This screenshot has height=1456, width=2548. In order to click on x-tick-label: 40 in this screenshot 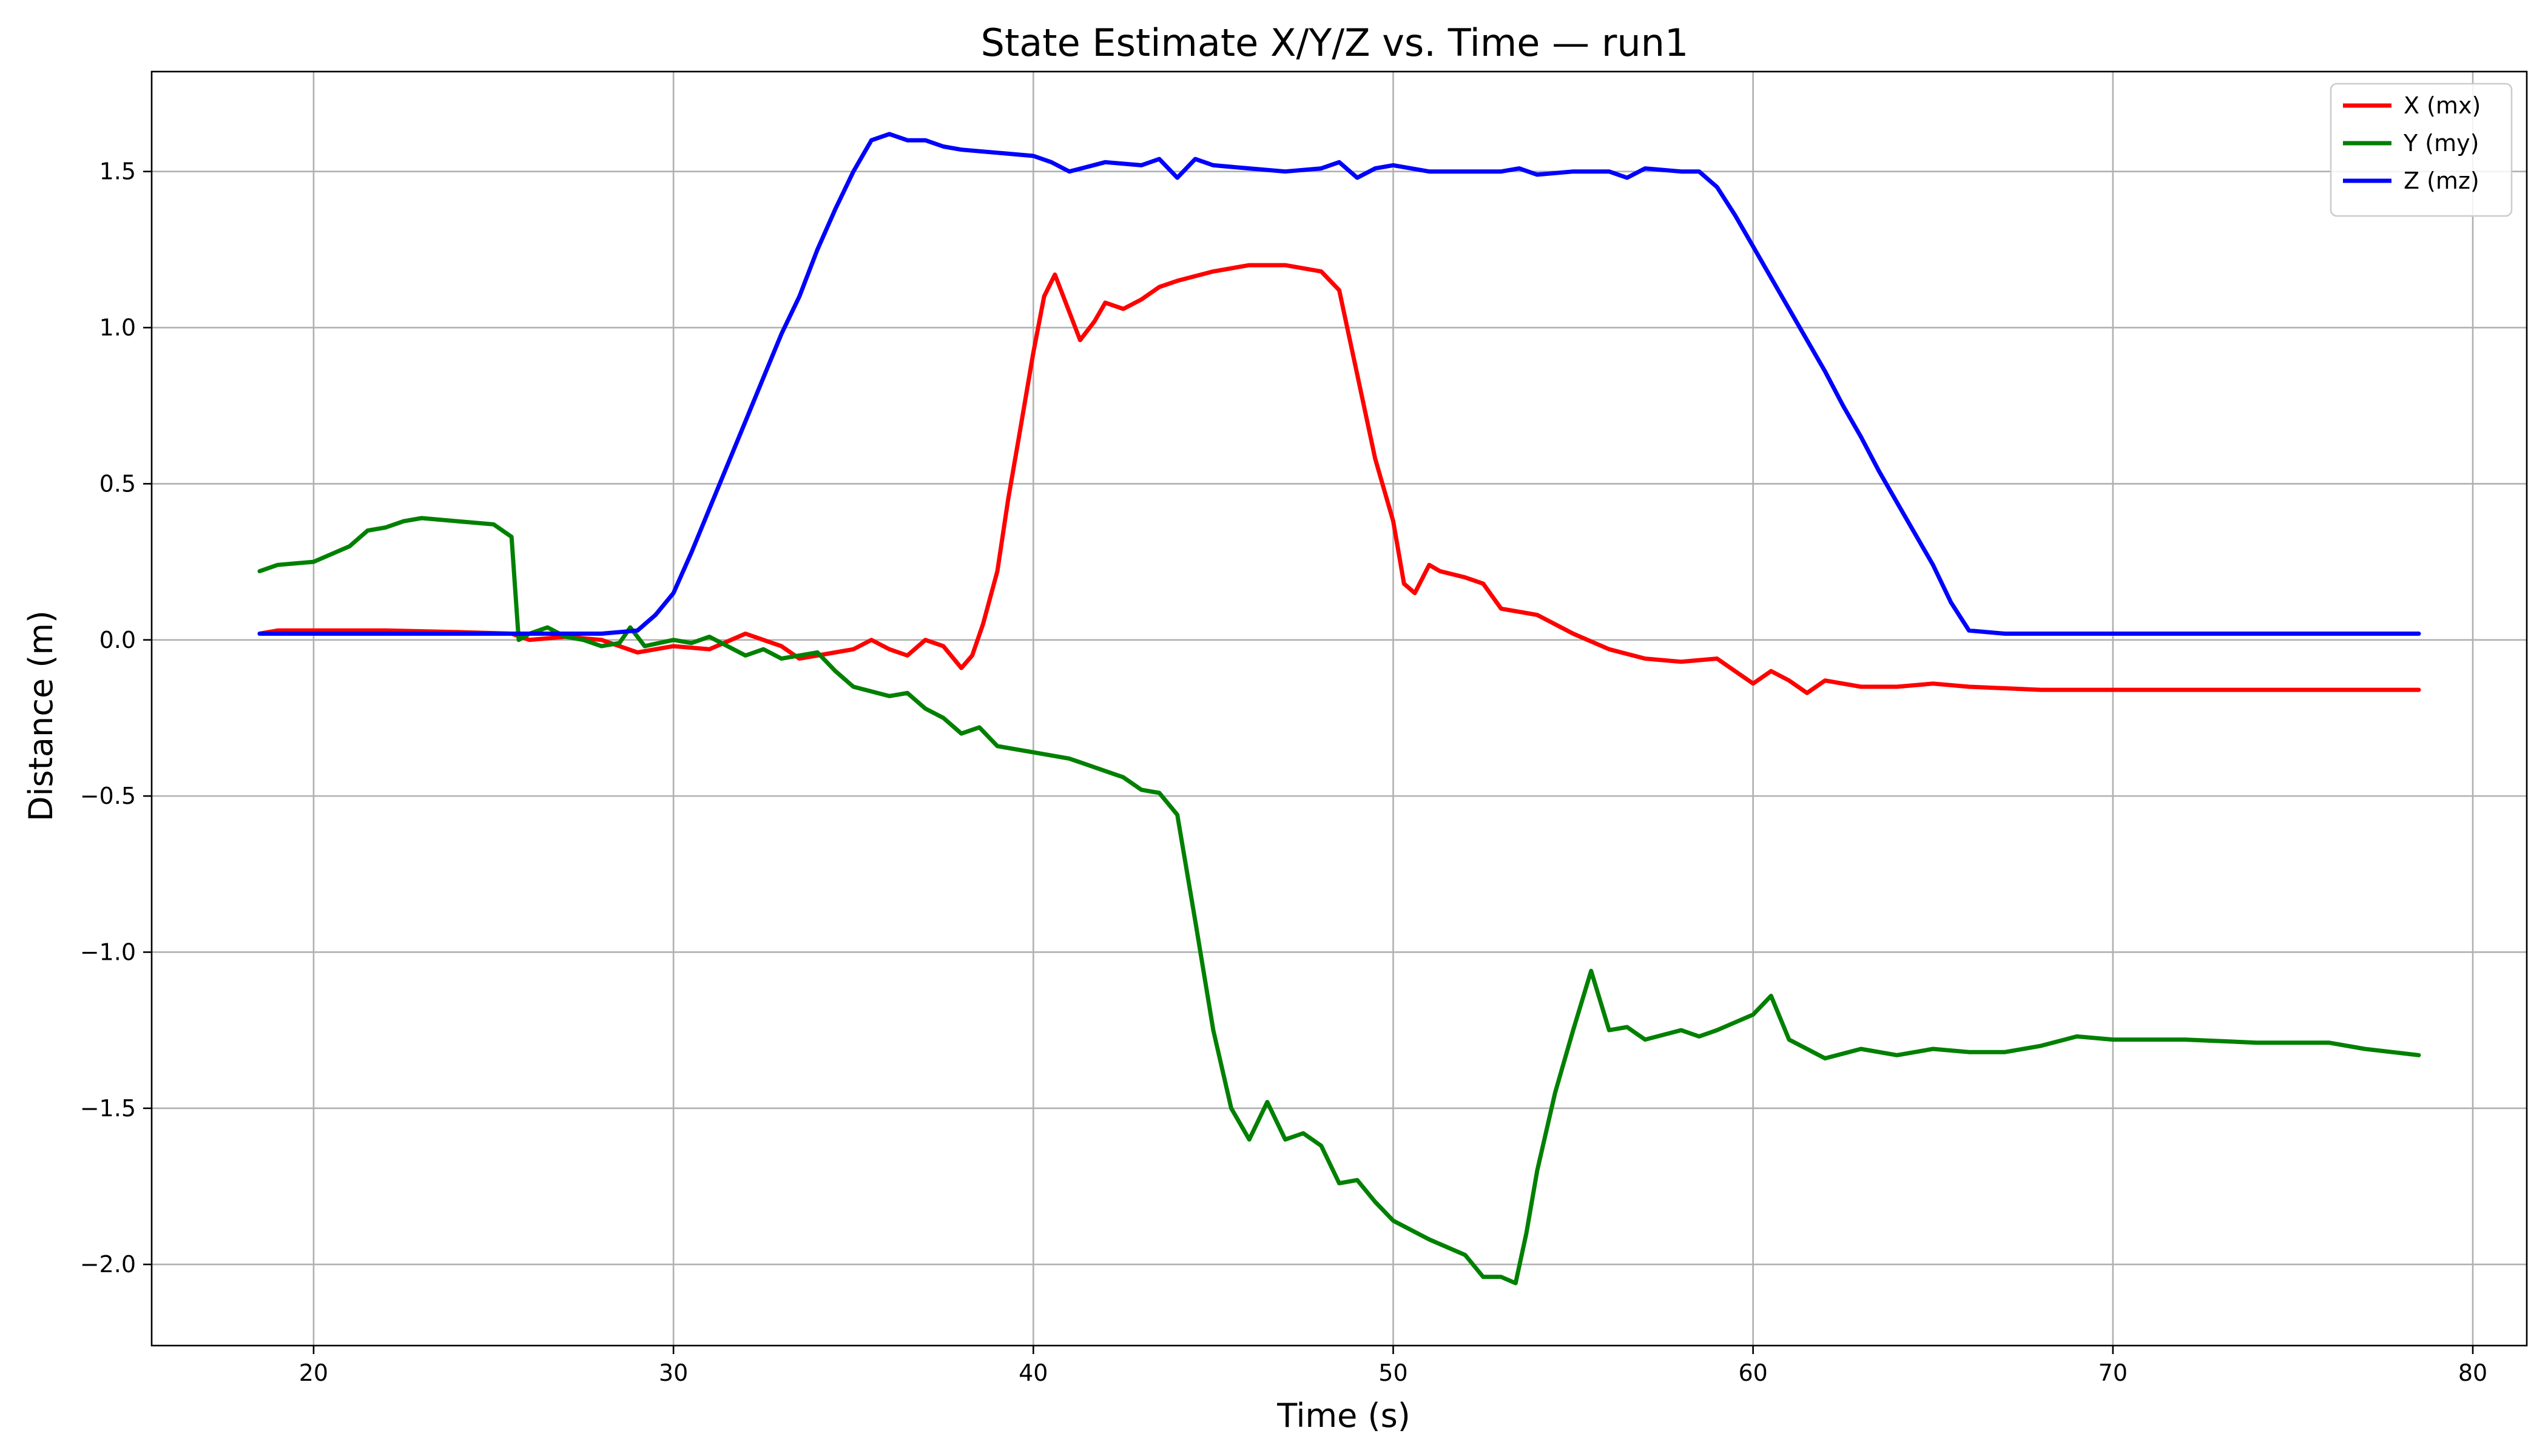, I will do `click(1033, 1373)`.